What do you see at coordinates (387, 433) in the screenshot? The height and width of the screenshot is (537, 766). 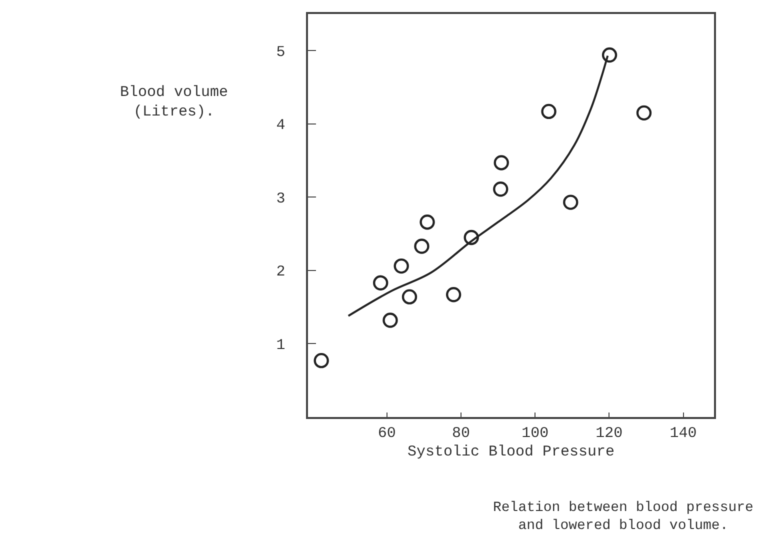 I see `x-tick-label: 60` at bounding box center [387, 433].